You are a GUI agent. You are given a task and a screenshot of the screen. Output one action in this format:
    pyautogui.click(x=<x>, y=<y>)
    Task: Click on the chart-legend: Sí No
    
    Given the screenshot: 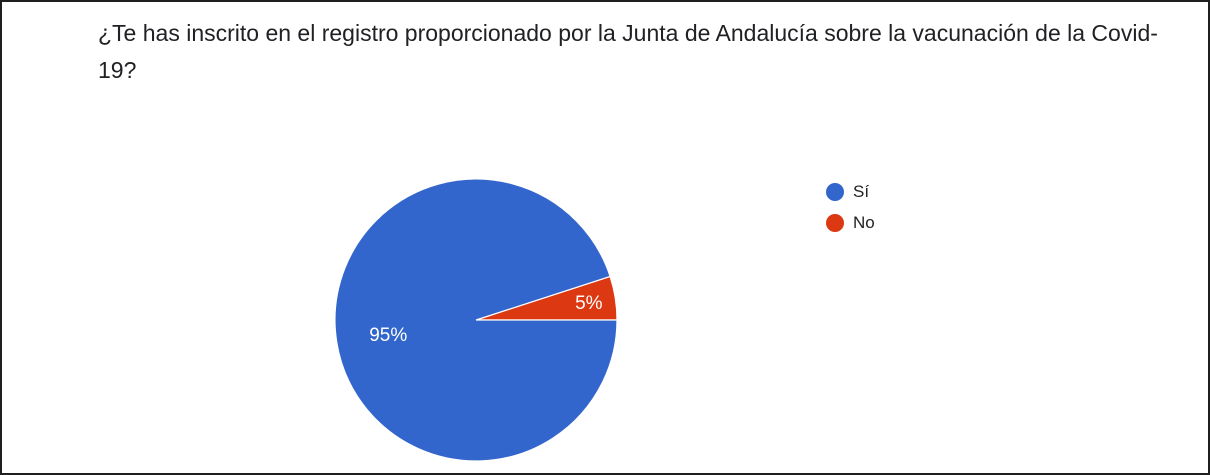 What is the action you would take?
    pyautogui.click(x=850, y=208)
    